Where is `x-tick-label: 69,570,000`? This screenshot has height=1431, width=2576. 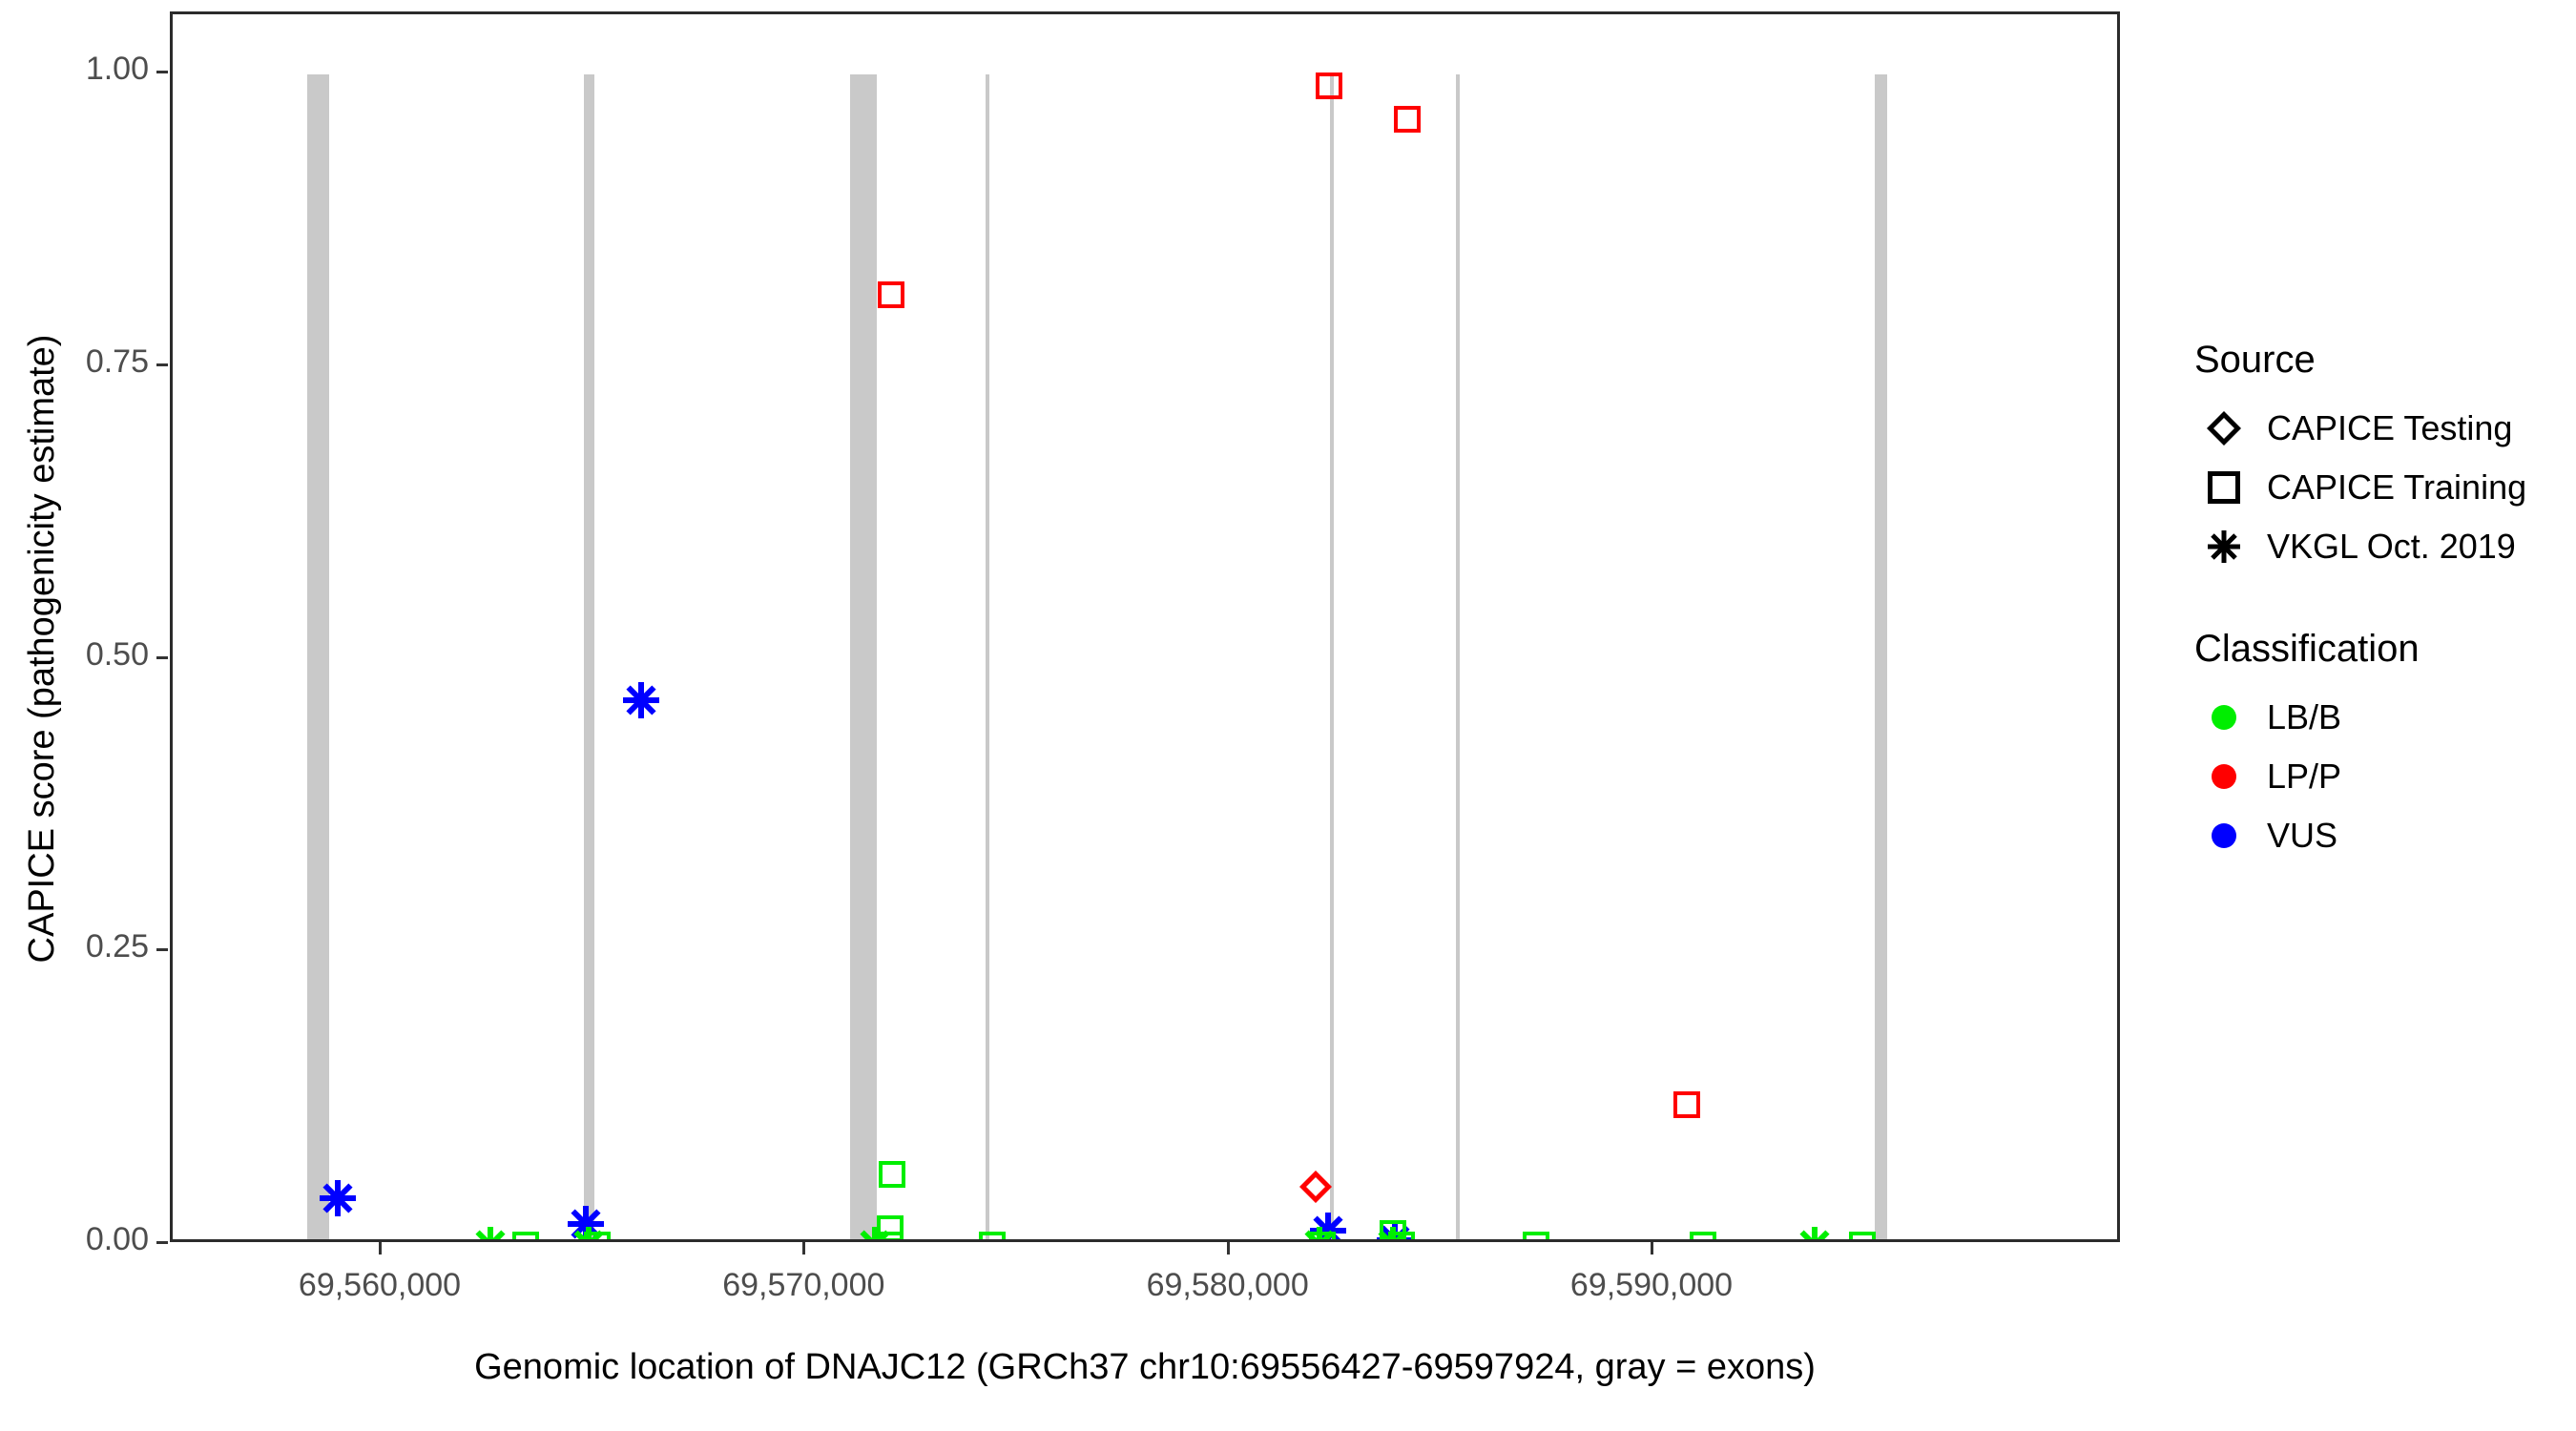
x-tick-label: 69,570,000 is located at coordinates (803, 1285).